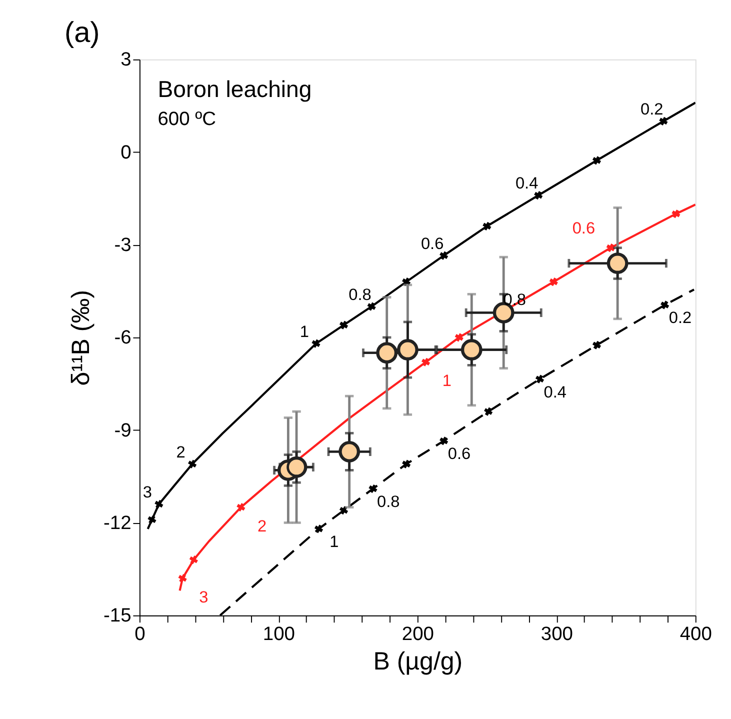 The width and height of the screenshot is (731, 719). Describe the element at coordinates (556, 634) in the screenshot. I see `x-tick-label: 300` at that location.